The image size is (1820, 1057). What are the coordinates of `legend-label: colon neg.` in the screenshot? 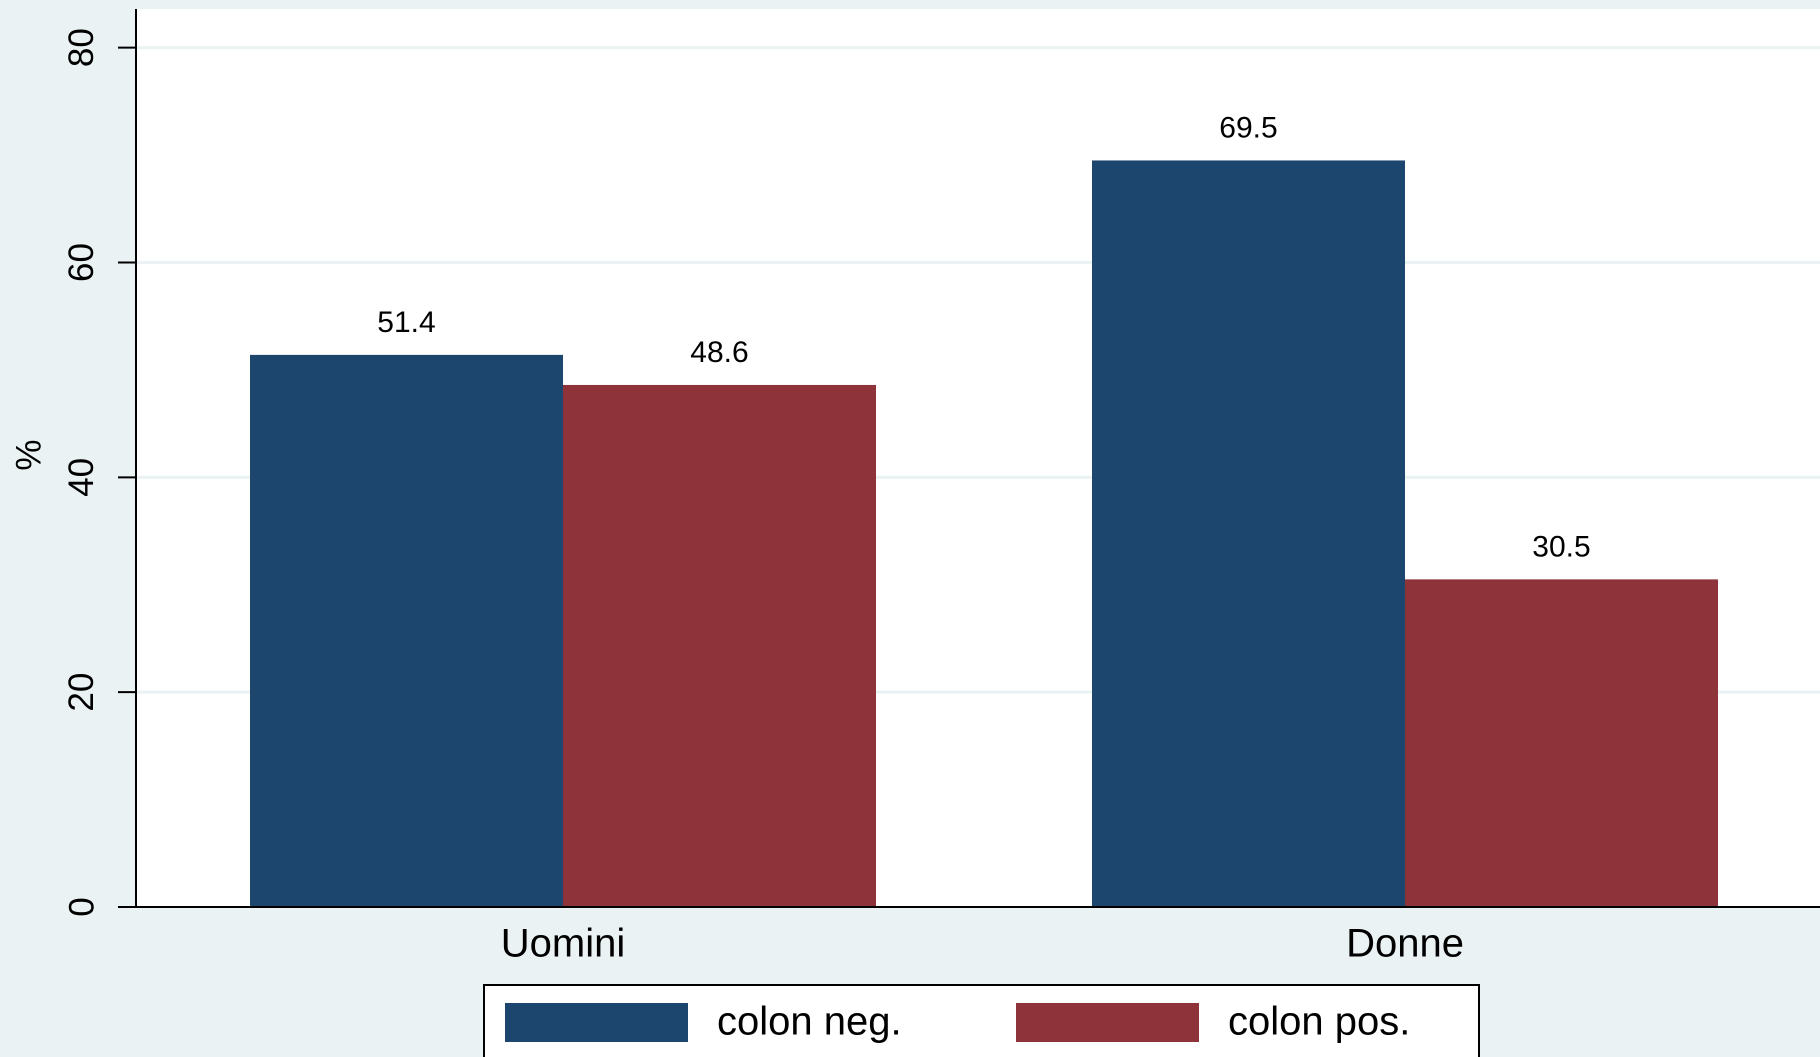 It's located at (809, 1022).